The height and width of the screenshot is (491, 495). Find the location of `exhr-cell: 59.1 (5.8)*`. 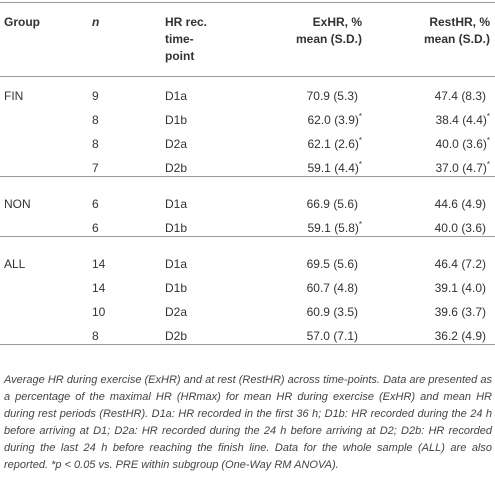

exhr-cell: 59.1 (5.8)* is located at coordinates (335, 228).